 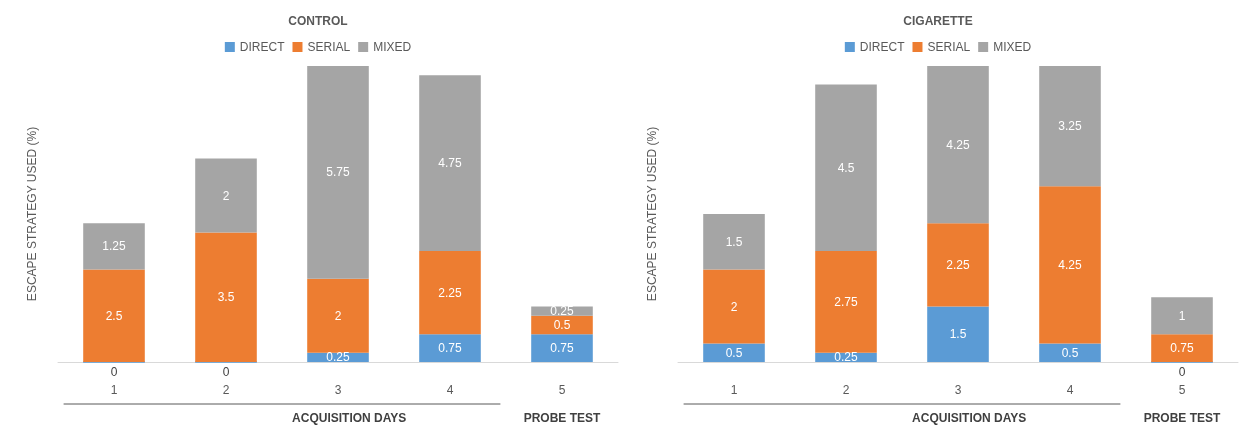 I want to click on data-label: 1, so click(x=1182, y=315).